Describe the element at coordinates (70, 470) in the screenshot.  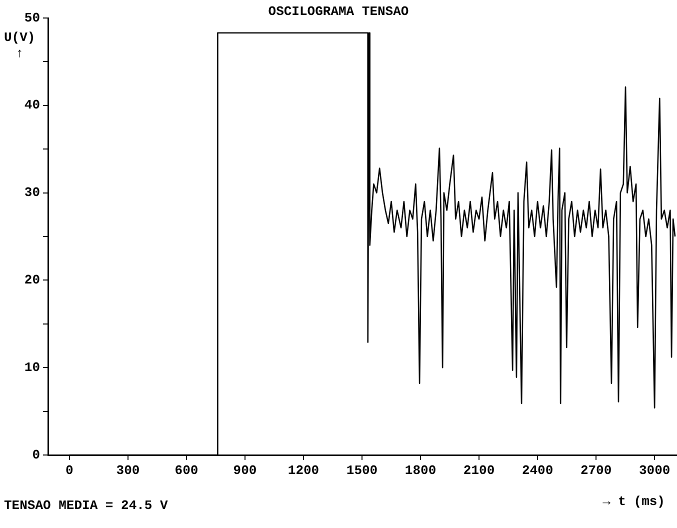
I see `x-tick-label: 0` at that location.